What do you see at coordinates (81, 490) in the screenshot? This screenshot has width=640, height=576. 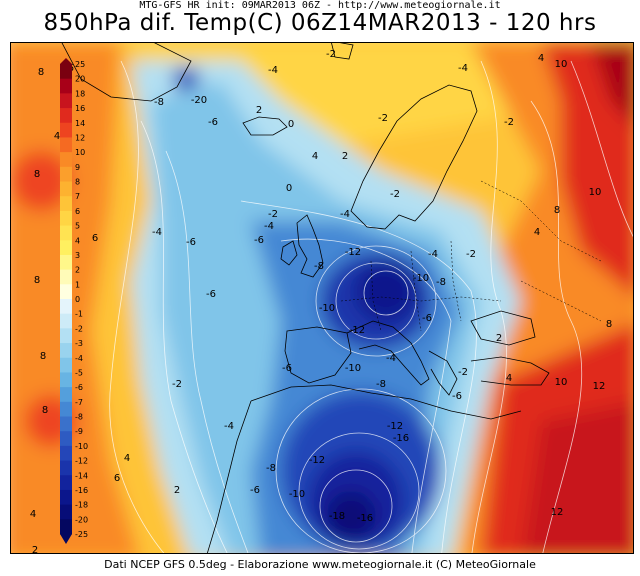 I see `colorbar-tick-label: -16` at bounding box center [81, 490].